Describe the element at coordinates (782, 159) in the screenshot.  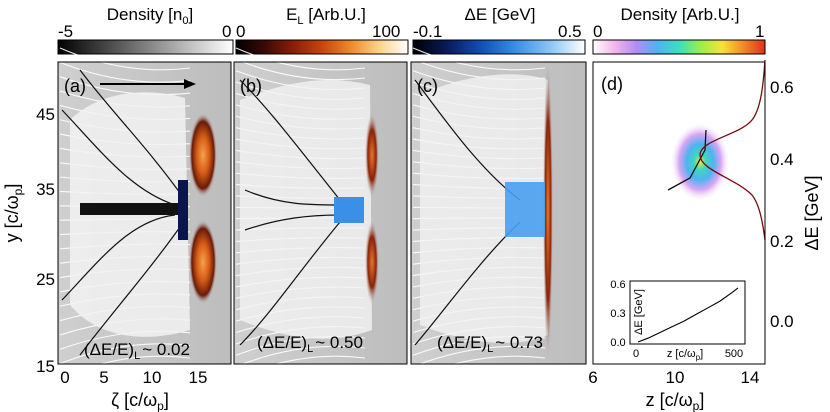
I see `right-tick-0.4: 0.4` at that location.